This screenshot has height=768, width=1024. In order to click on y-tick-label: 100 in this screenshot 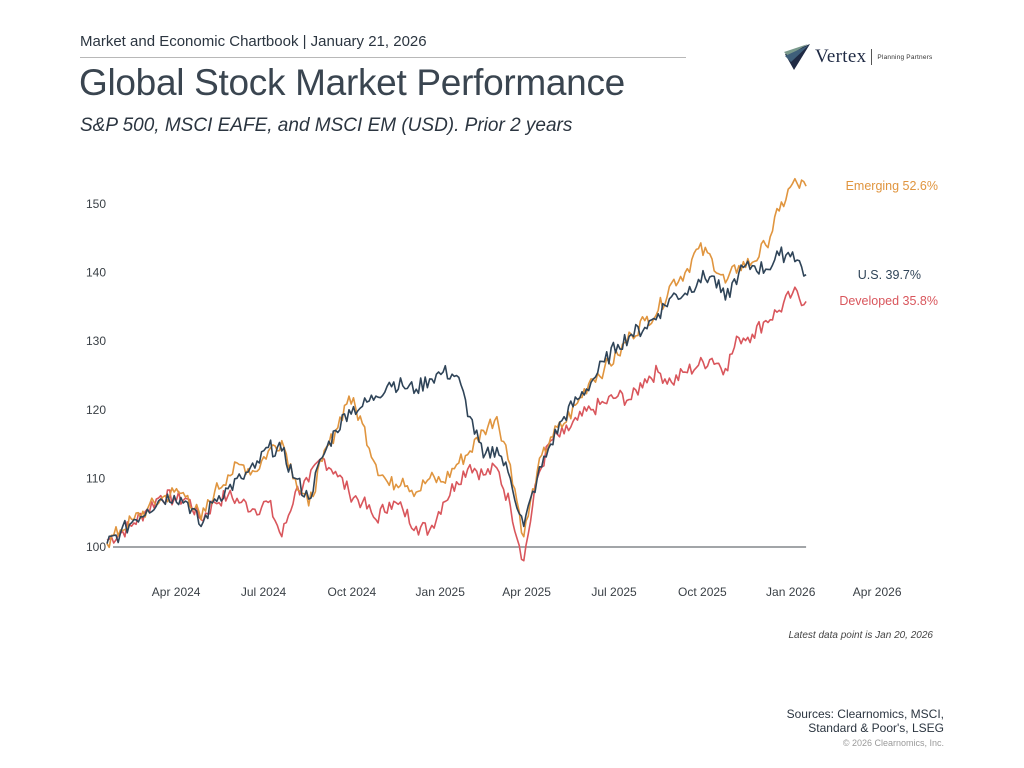, I will do `click(96, 547)`.